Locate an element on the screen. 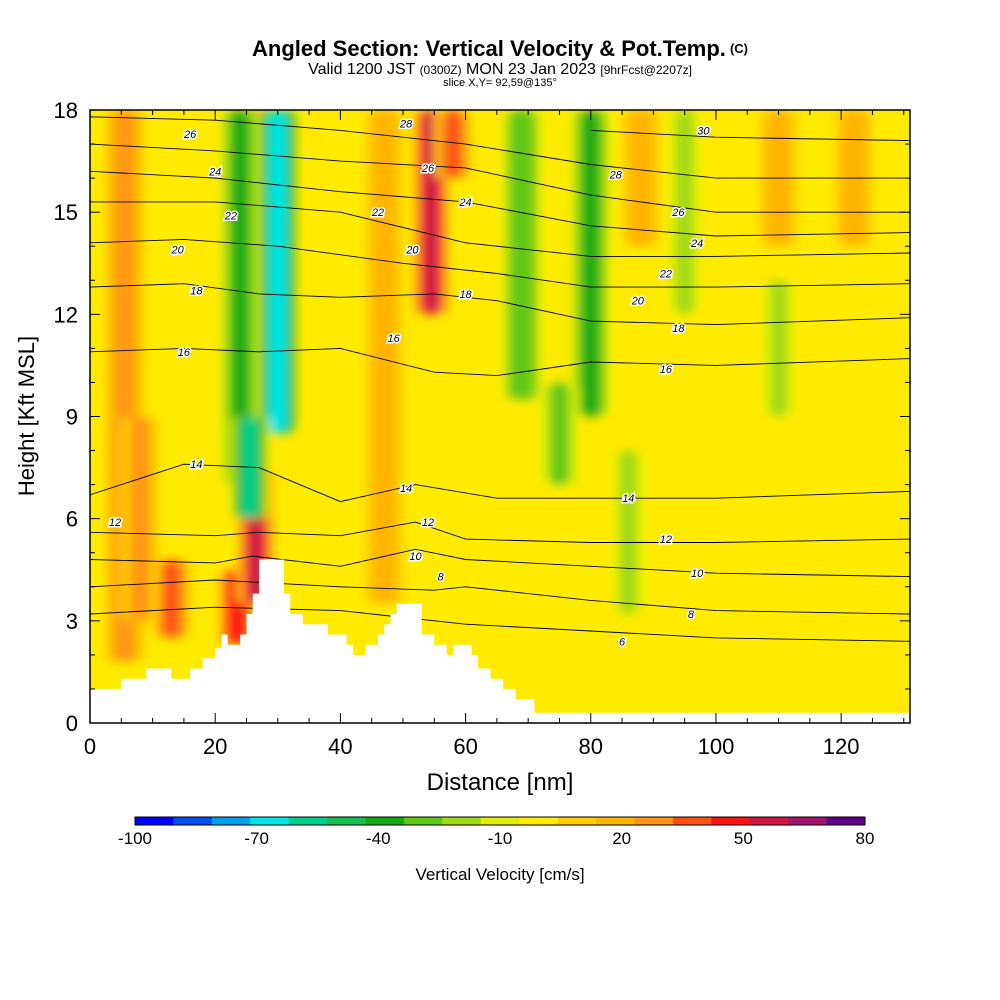 The width and height of the screenshot is (1000, 1000). y-tick-label: 0 is located at coordinates (72, 723).